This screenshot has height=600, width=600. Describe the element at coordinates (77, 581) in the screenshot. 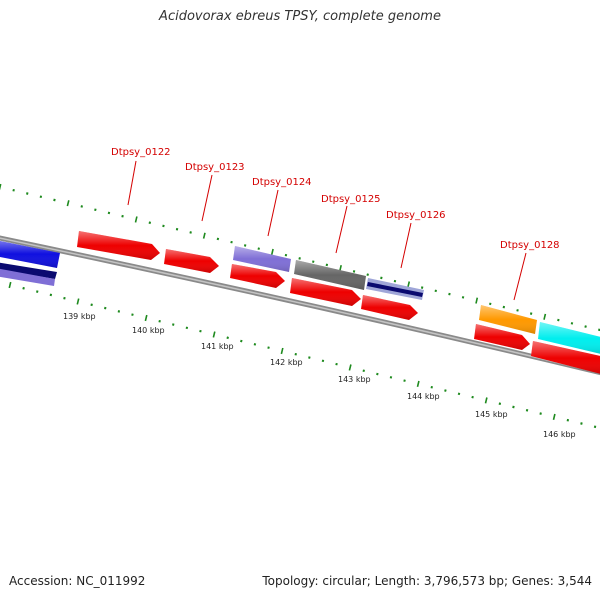

I see `accession-text: Accession: NC_011992` at that location.